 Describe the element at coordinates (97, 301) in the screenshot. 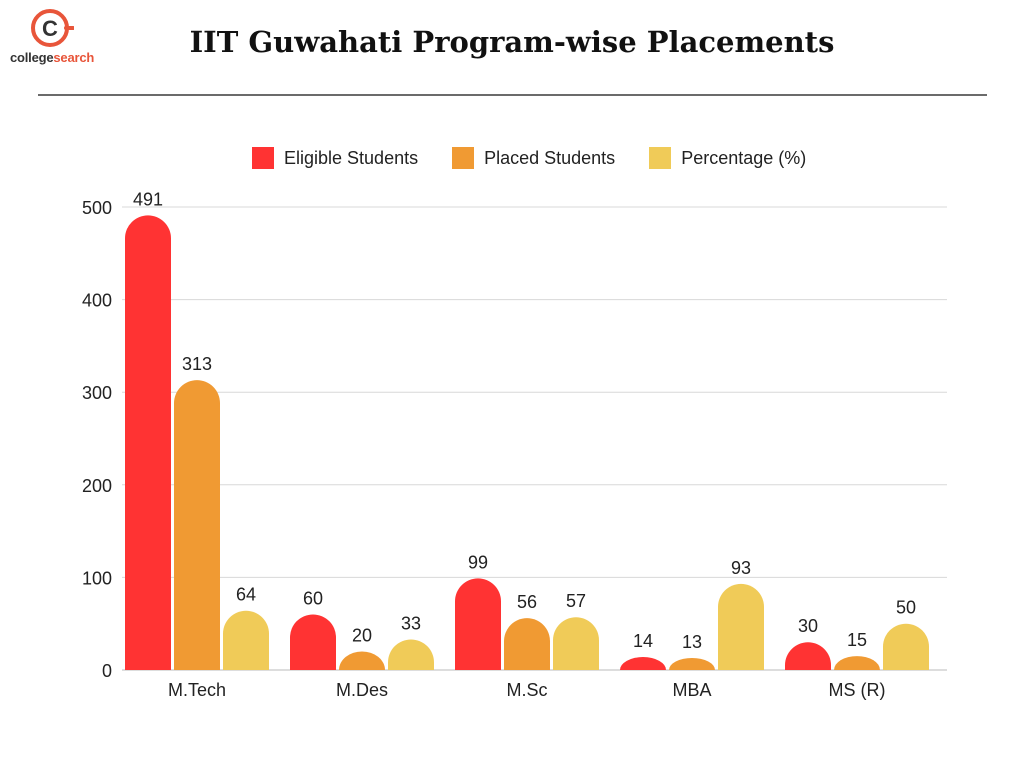

I see `y-tick-label: 400` at that location.